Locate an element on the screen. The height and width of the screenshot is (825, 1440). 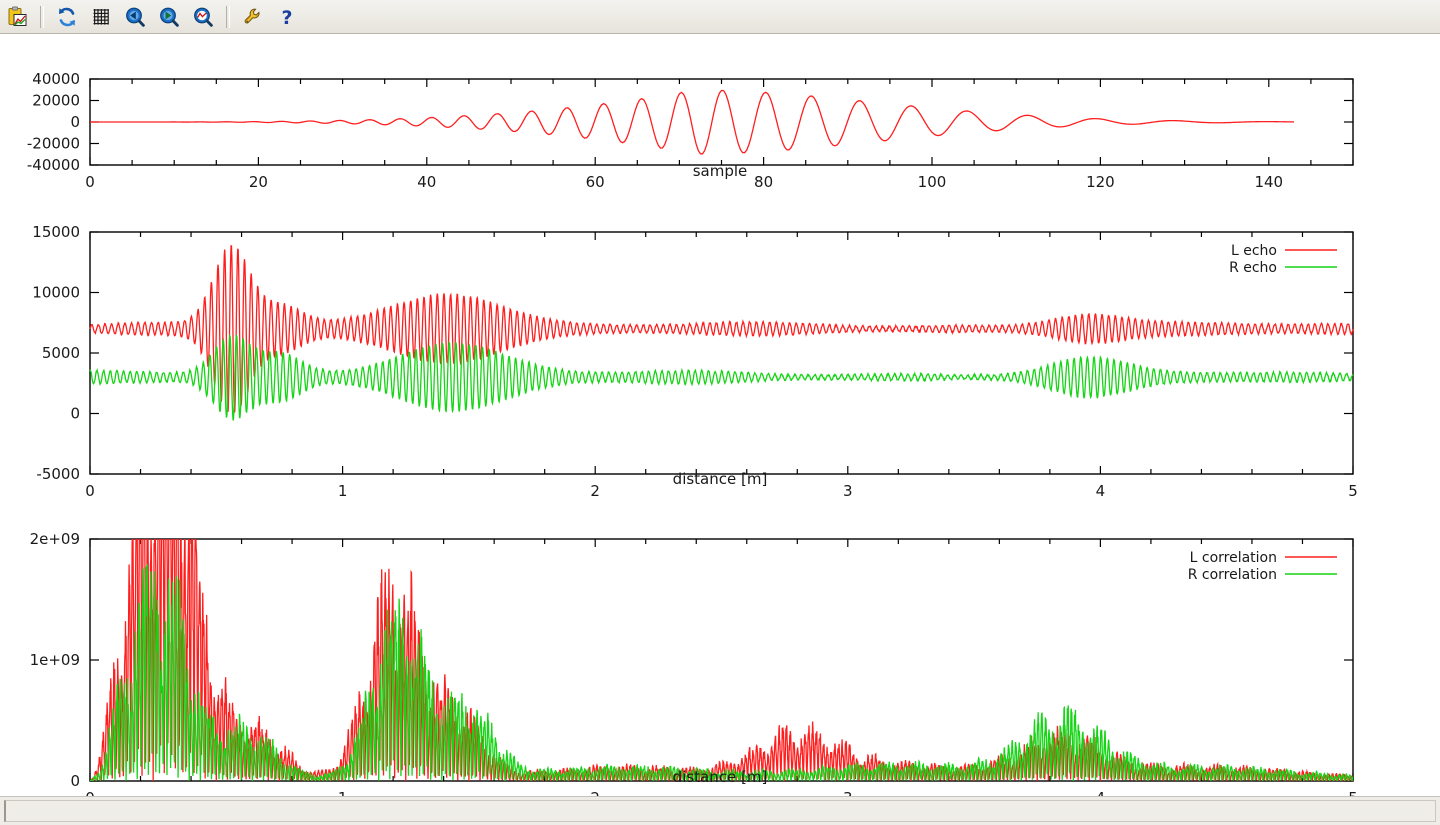
zoom-back-icon is located at coordinates (135, 17).